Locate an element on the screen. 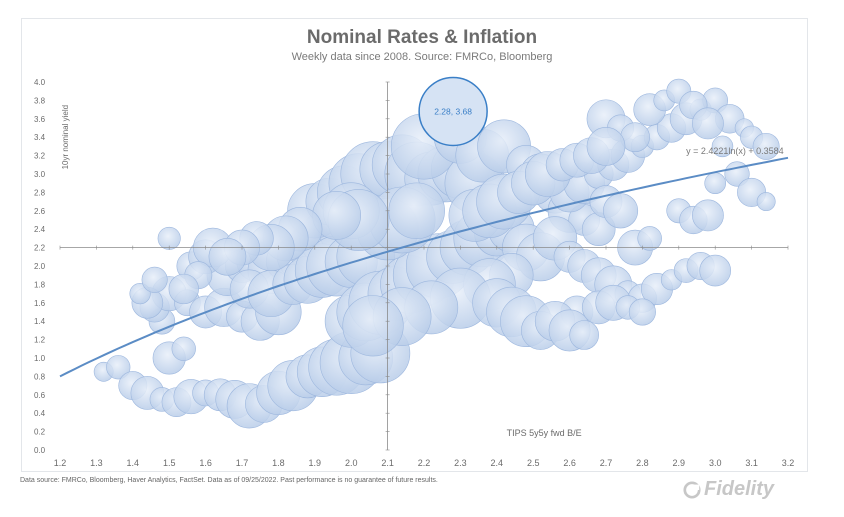 This screenshot has height=517, width=844. y-tick-label: 0.4 is located at coordinates (40, 413).